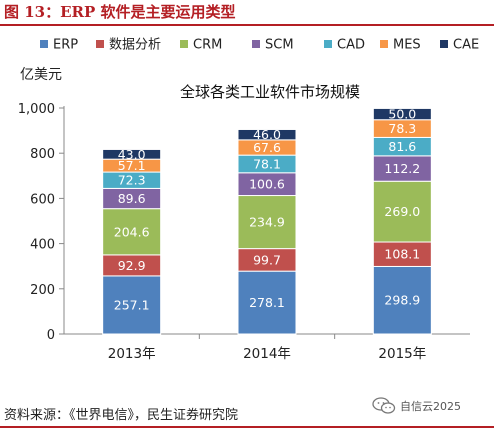  I want to click on data-label-0-0: 257.1, so click(132, 304).